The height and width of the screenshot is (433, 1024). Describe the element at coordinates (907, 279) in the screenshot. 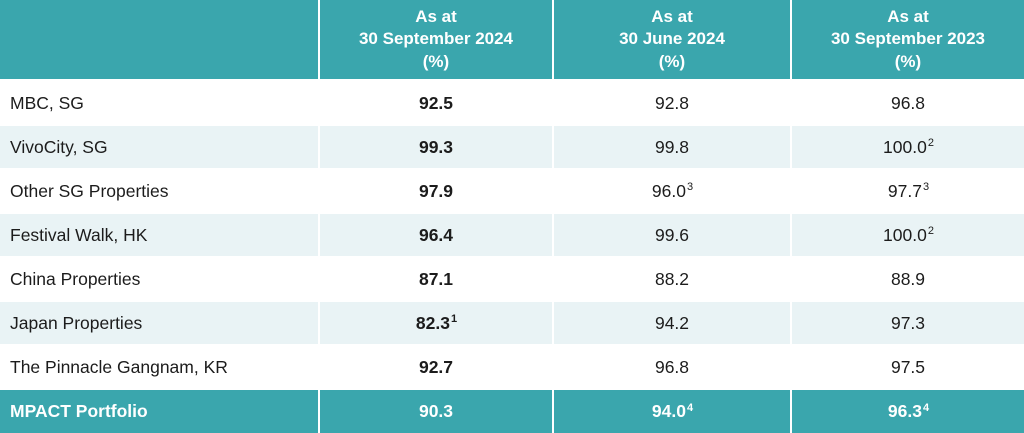

I see `cell-value: 88.9` at that location.